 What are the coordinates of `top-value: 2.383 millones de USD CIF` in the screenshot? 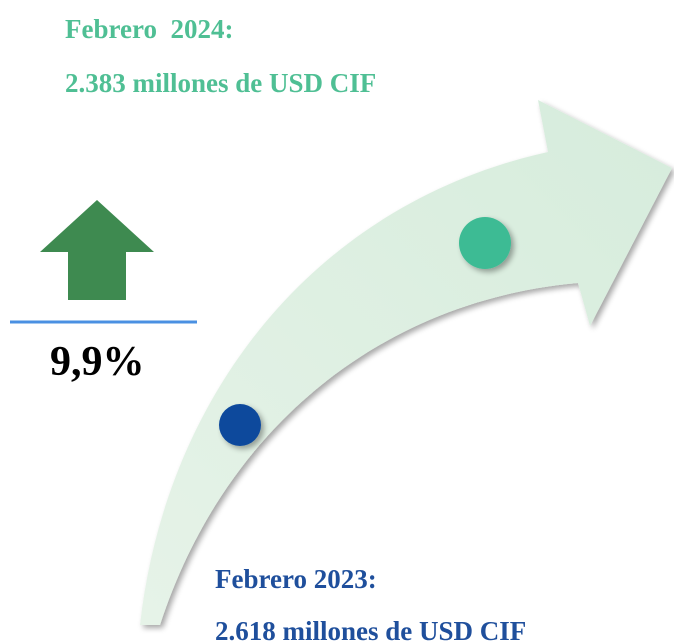 It's located at (220, 83).